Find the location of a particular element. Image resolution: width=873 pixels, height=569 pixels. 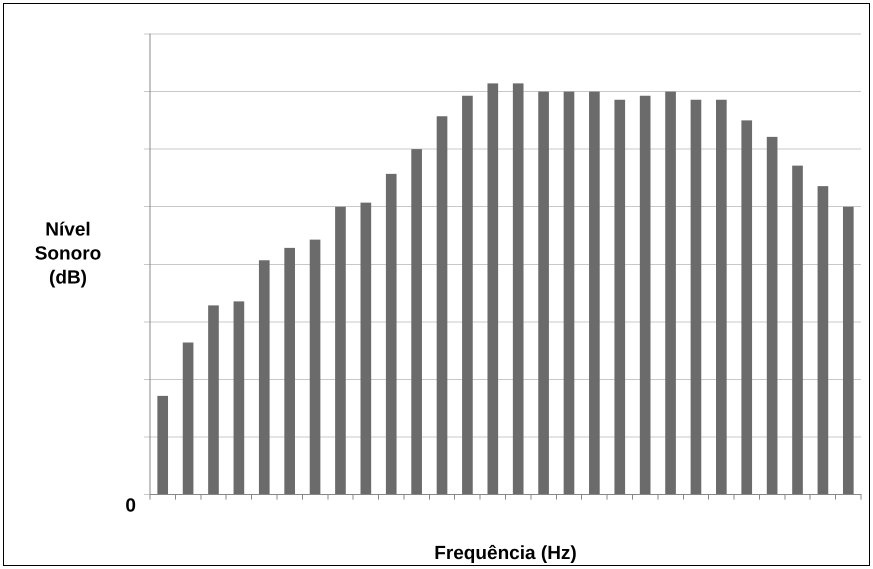

x-axis-title: Frequência (Hz) is located at coordinates (505, 553).